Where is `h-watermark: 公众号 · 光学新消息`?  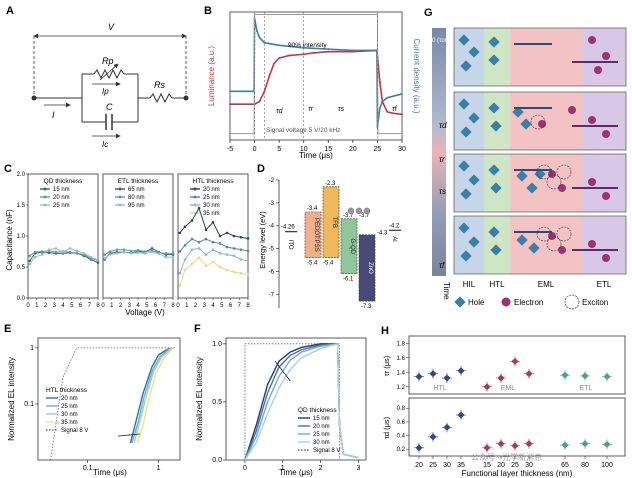
h-watermark: 公众号 · 光学新消息 is located at coordinates (506, 457).